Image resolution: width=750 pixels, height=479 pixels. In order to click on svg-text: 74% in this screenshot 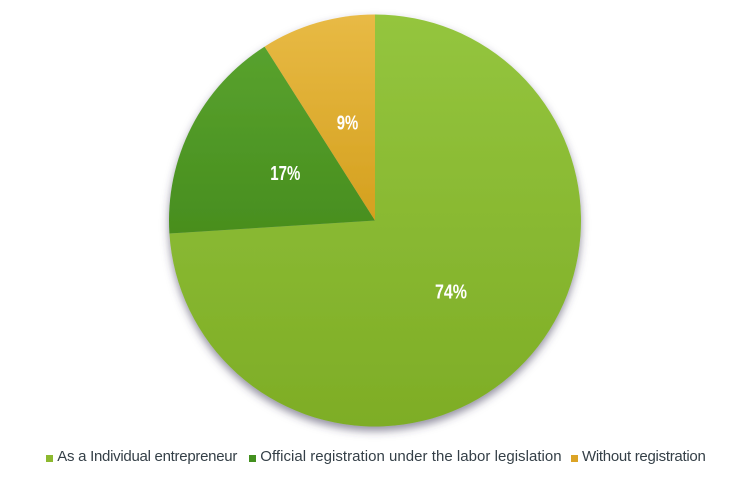, I will do `click(451, 293)`.